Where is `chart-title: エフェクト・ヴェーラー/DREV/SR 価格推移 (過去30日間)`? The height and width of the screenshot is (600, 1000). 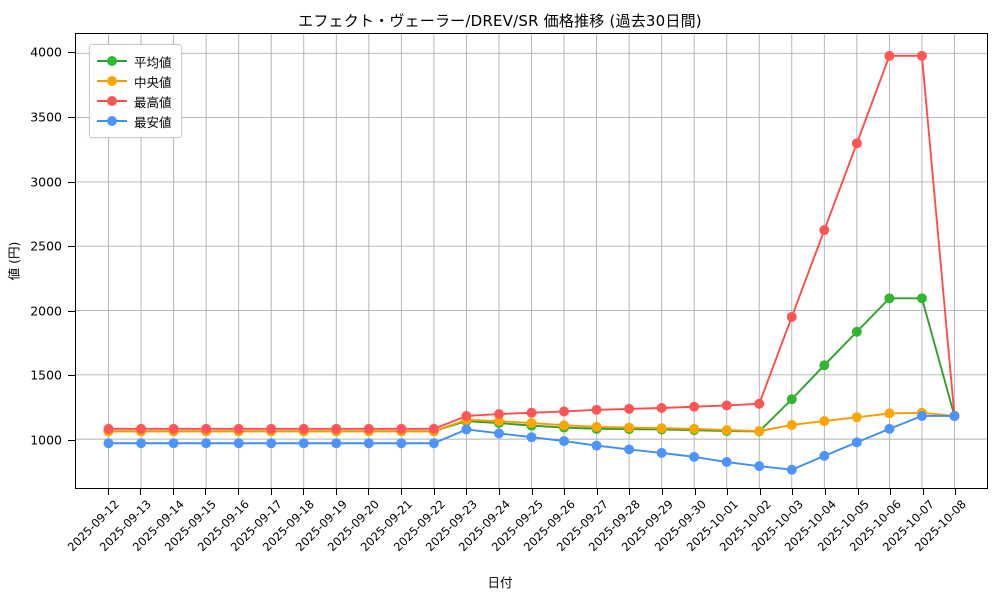
chart-title: エフェクト・ヴェーラー/DREV/SR 価格推移 (過去30日間) is located at coordinates (500, 21).